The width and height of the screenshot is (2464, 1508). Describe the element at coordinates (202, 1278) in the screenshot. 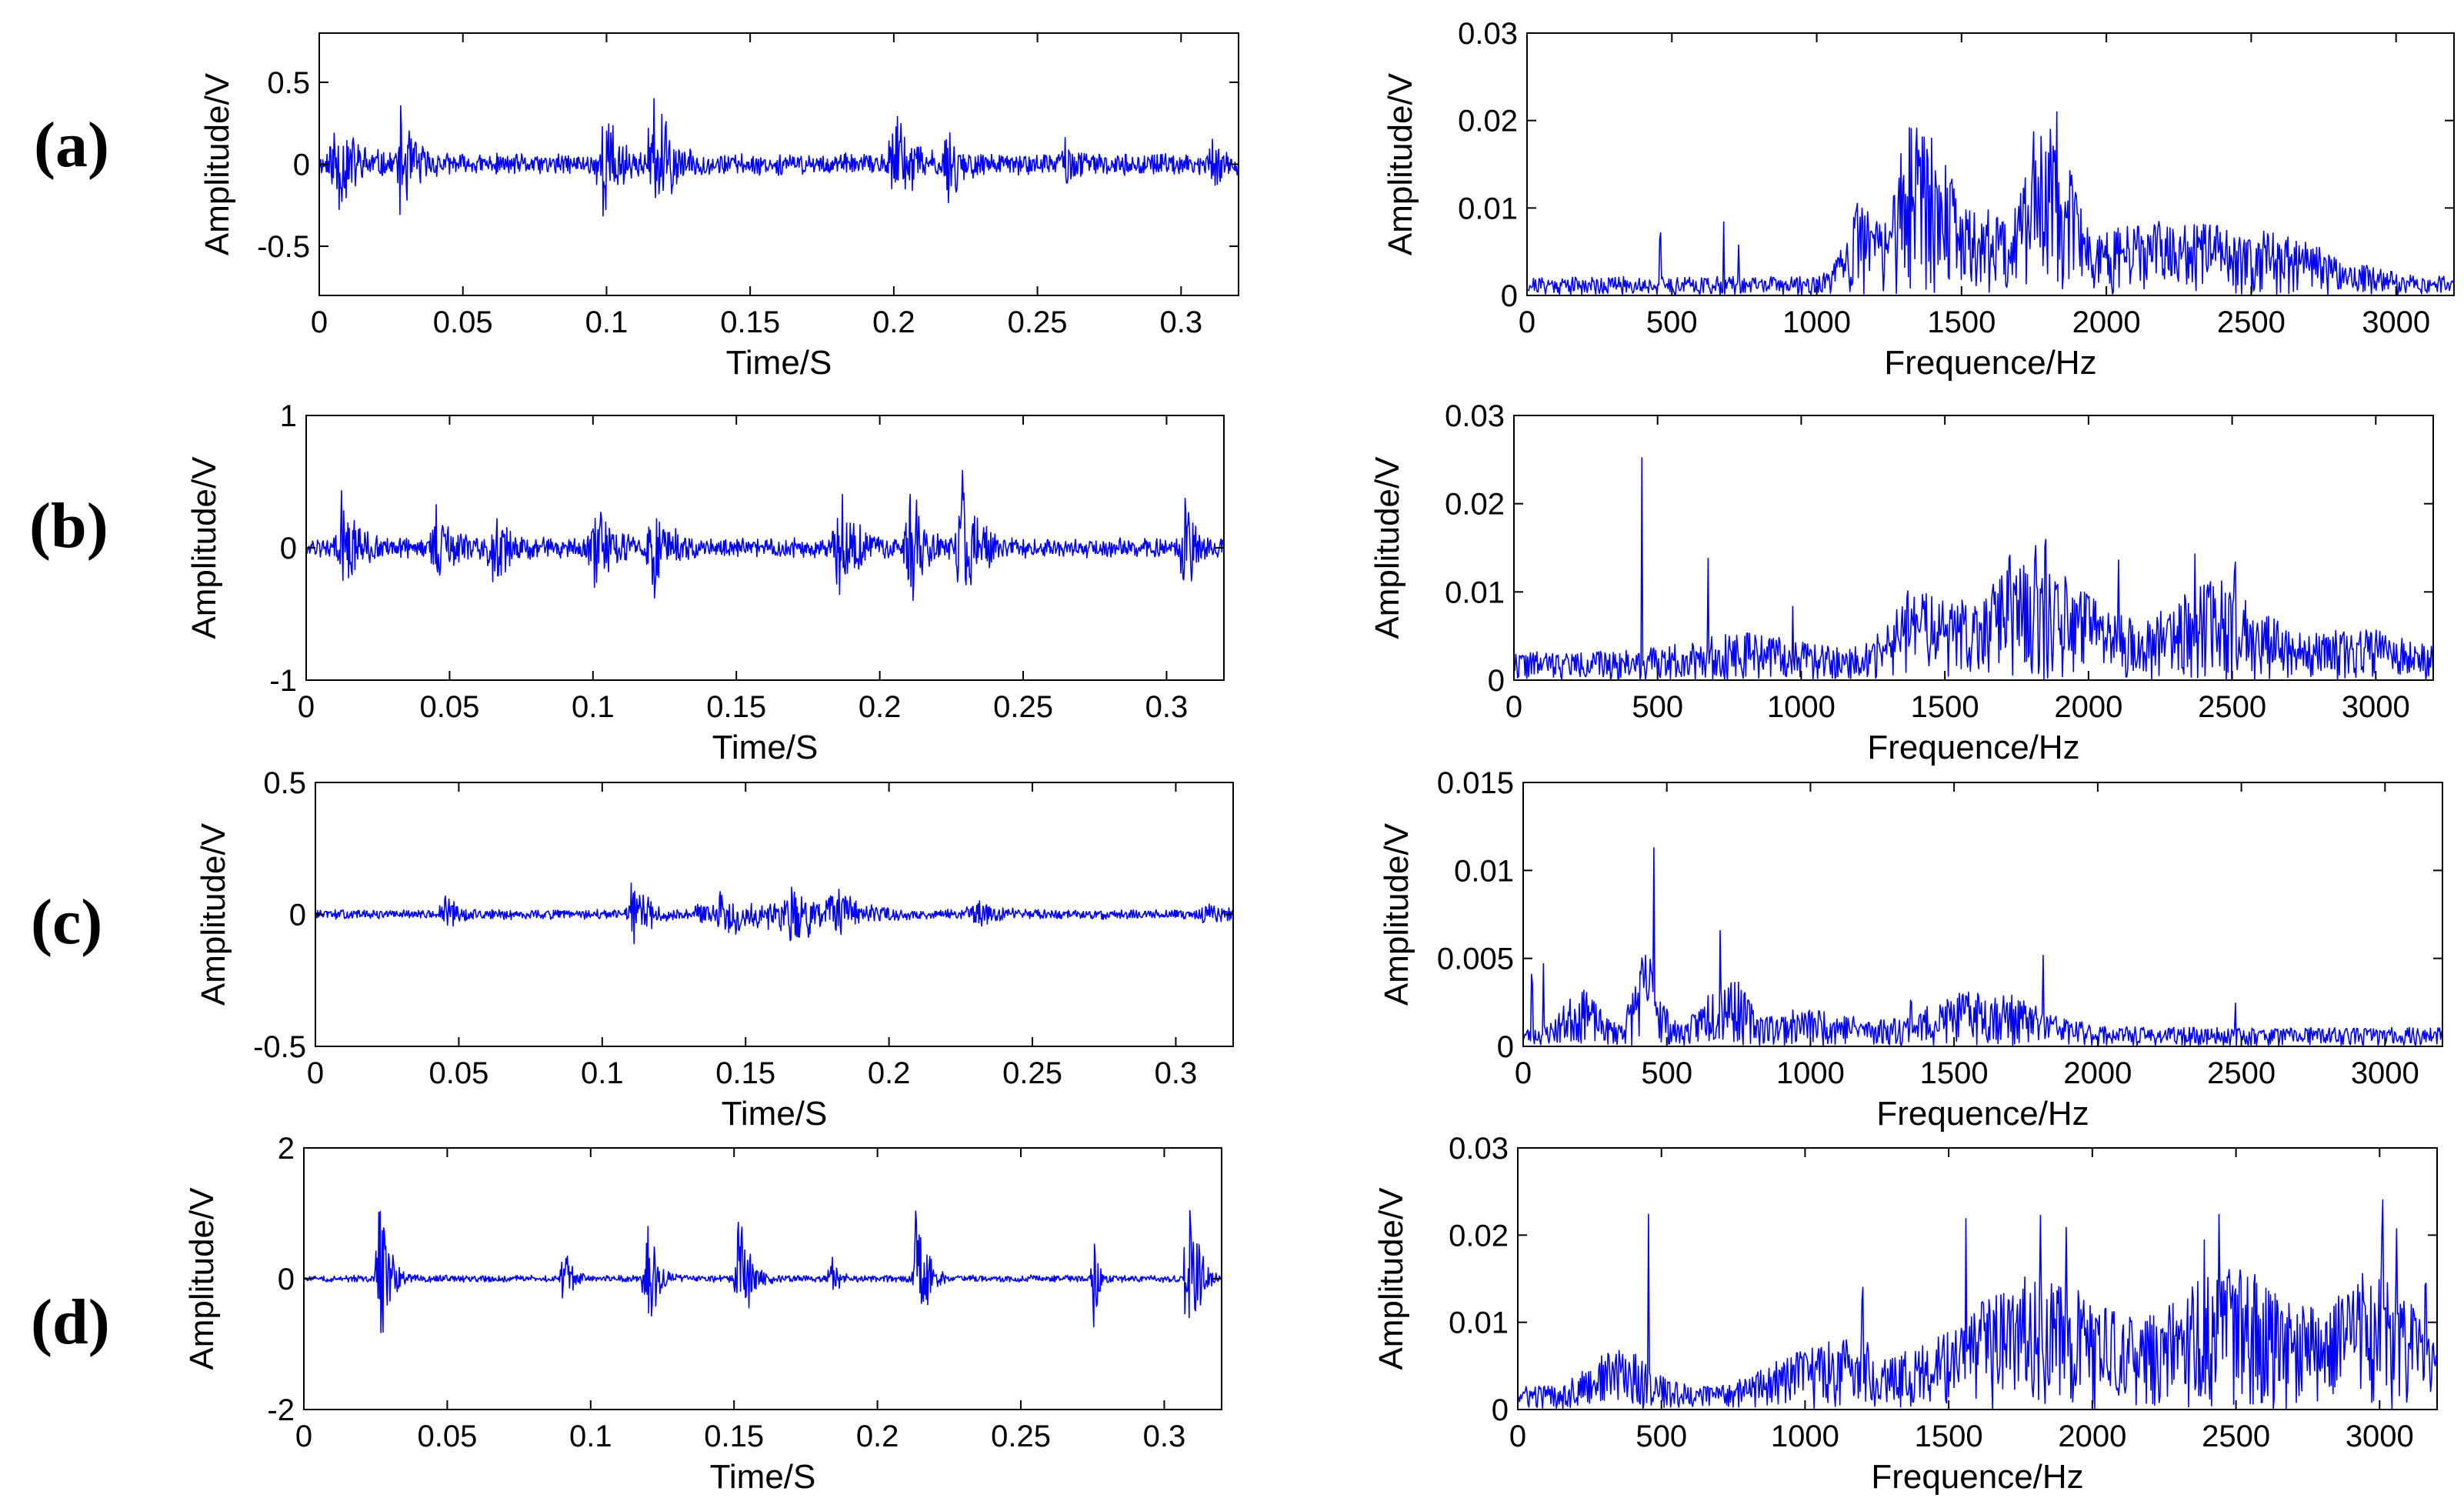

I see `y-axis-label-d-time: Amplitude/V` at that location.